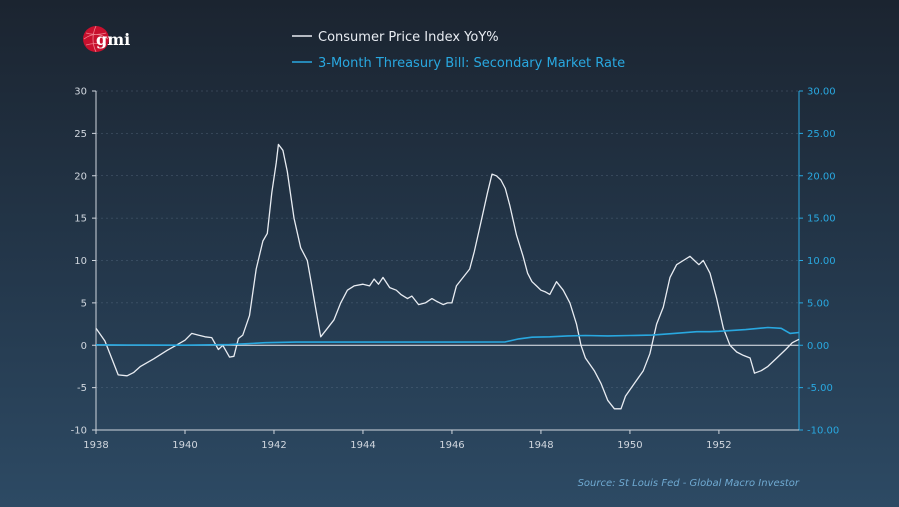  What do you see at coordinates (362, 445) in the screenshot?
I see `x-tick-label: 1944` at bounding box center [362, 445].